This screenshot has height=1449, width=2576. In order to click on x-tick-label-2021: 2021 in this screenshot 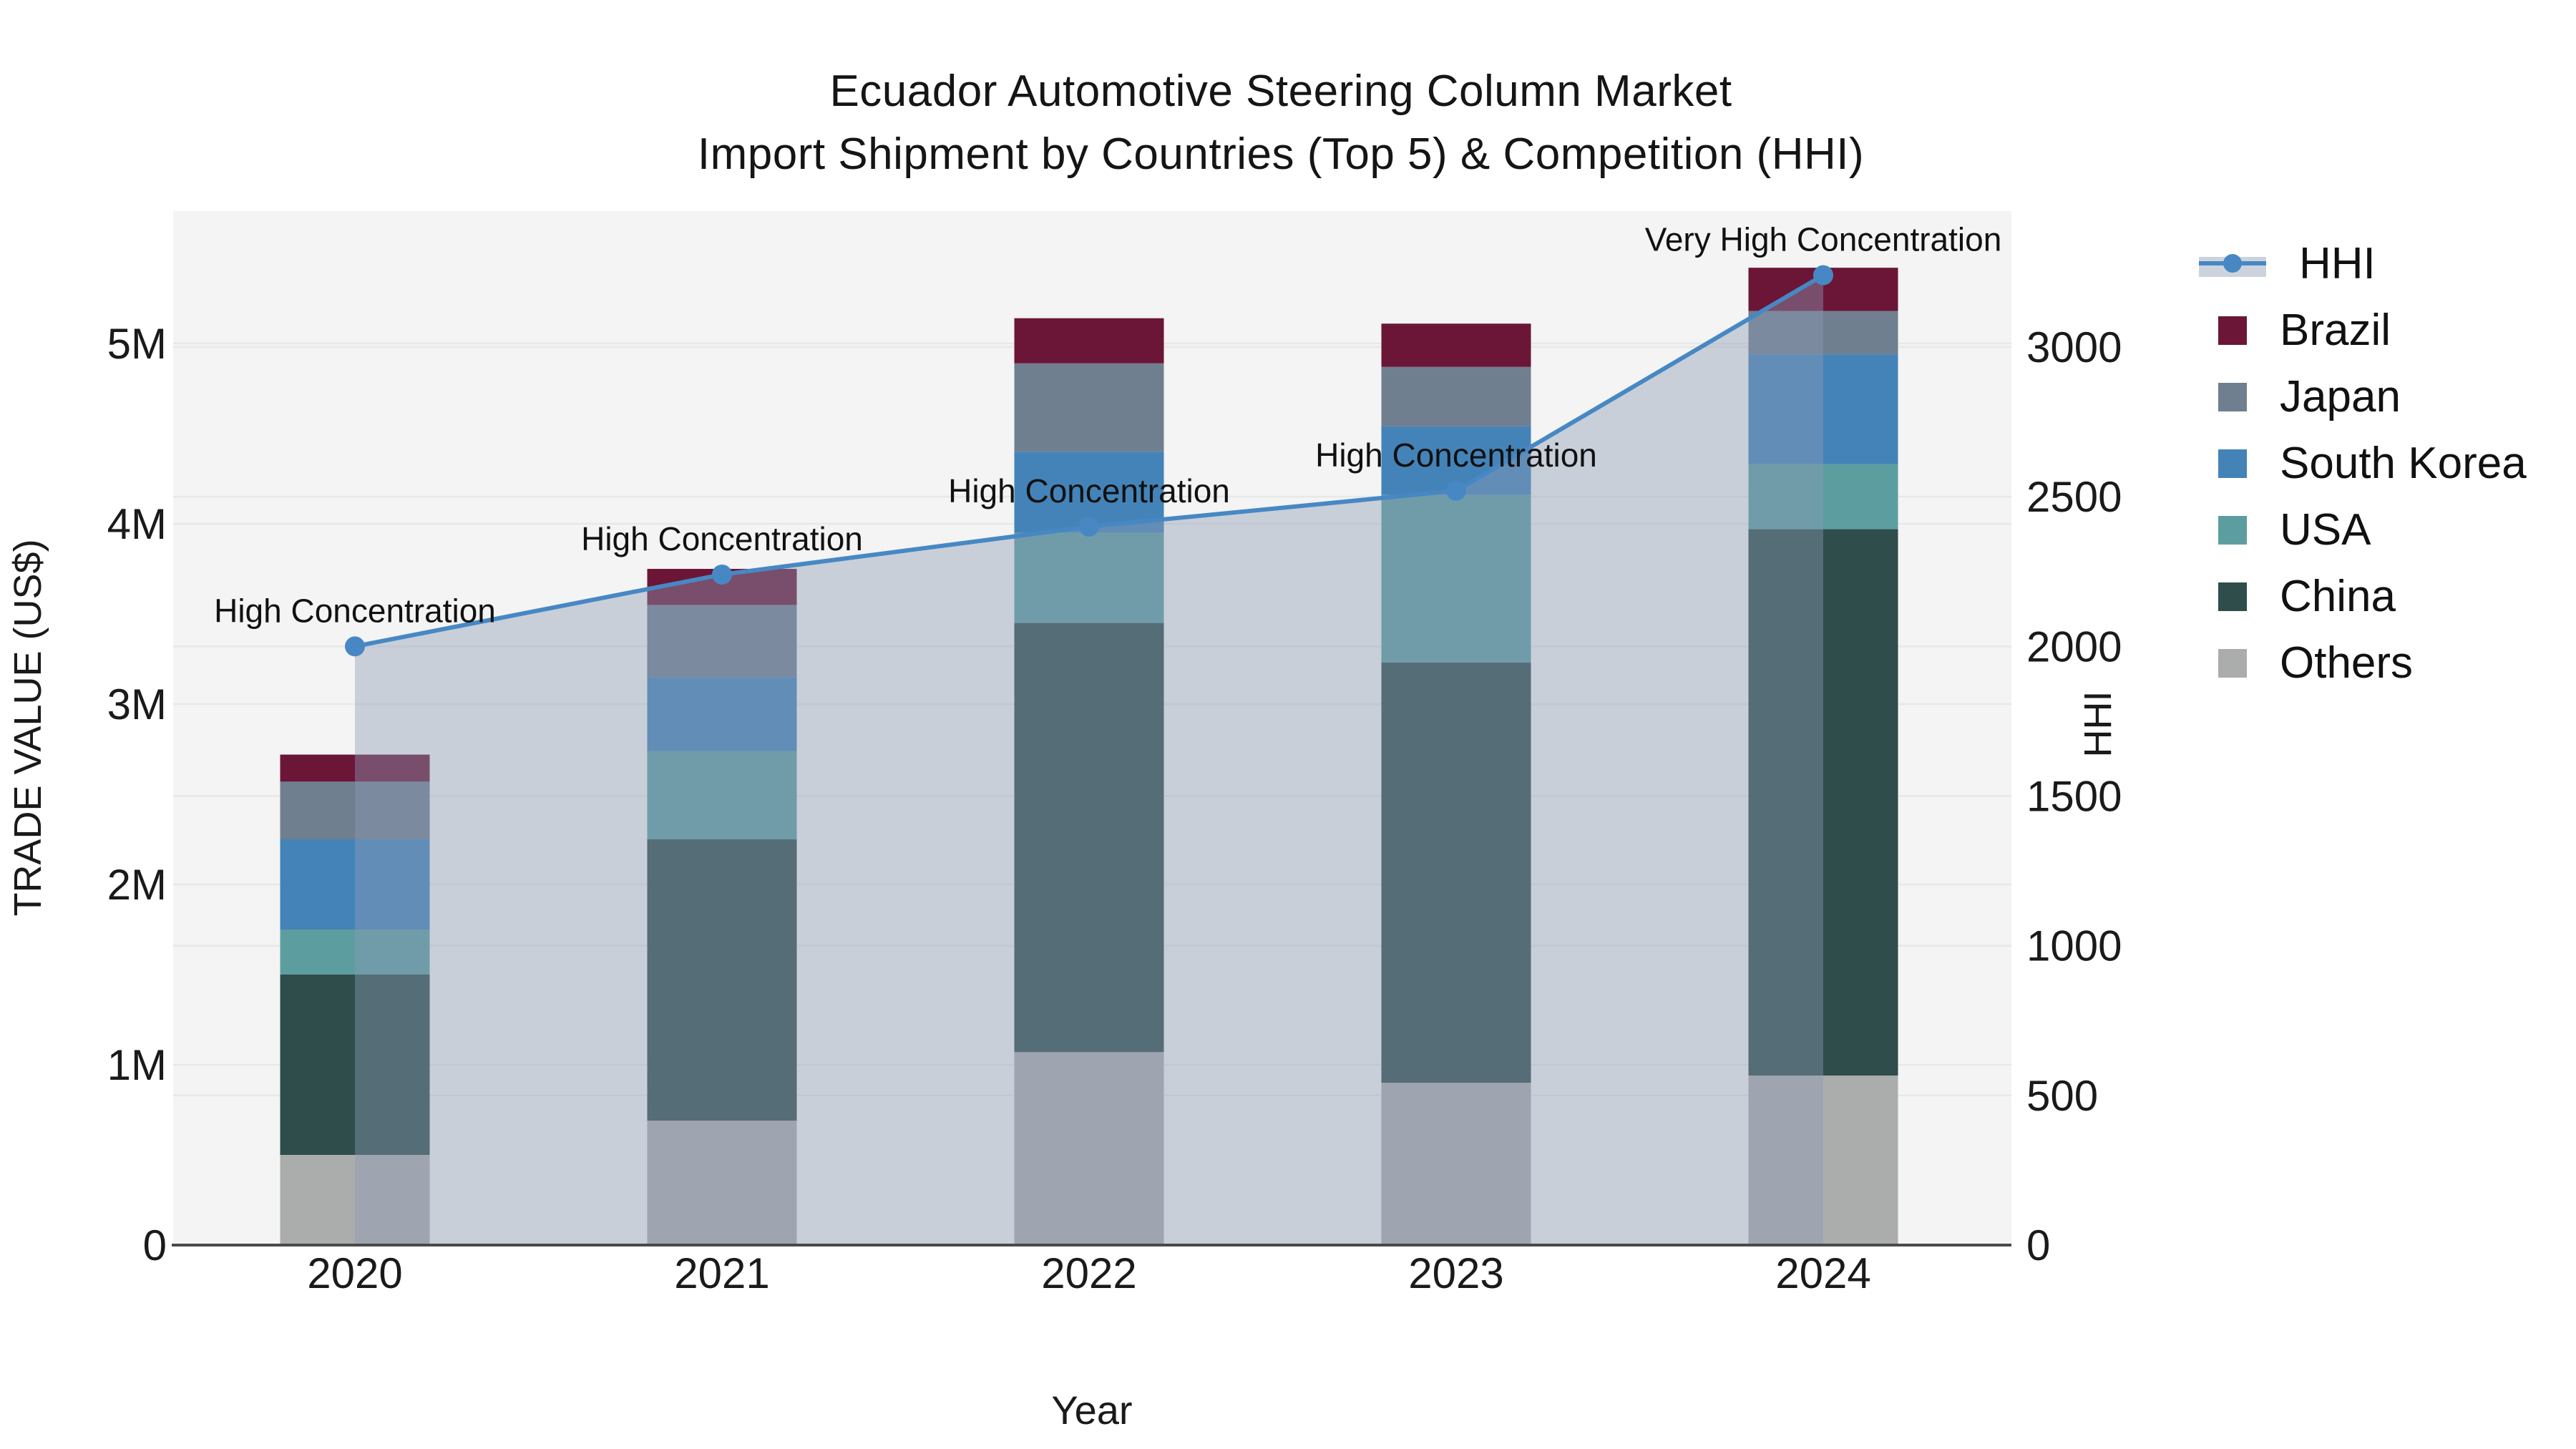, I will do `click(721, 1273)`.